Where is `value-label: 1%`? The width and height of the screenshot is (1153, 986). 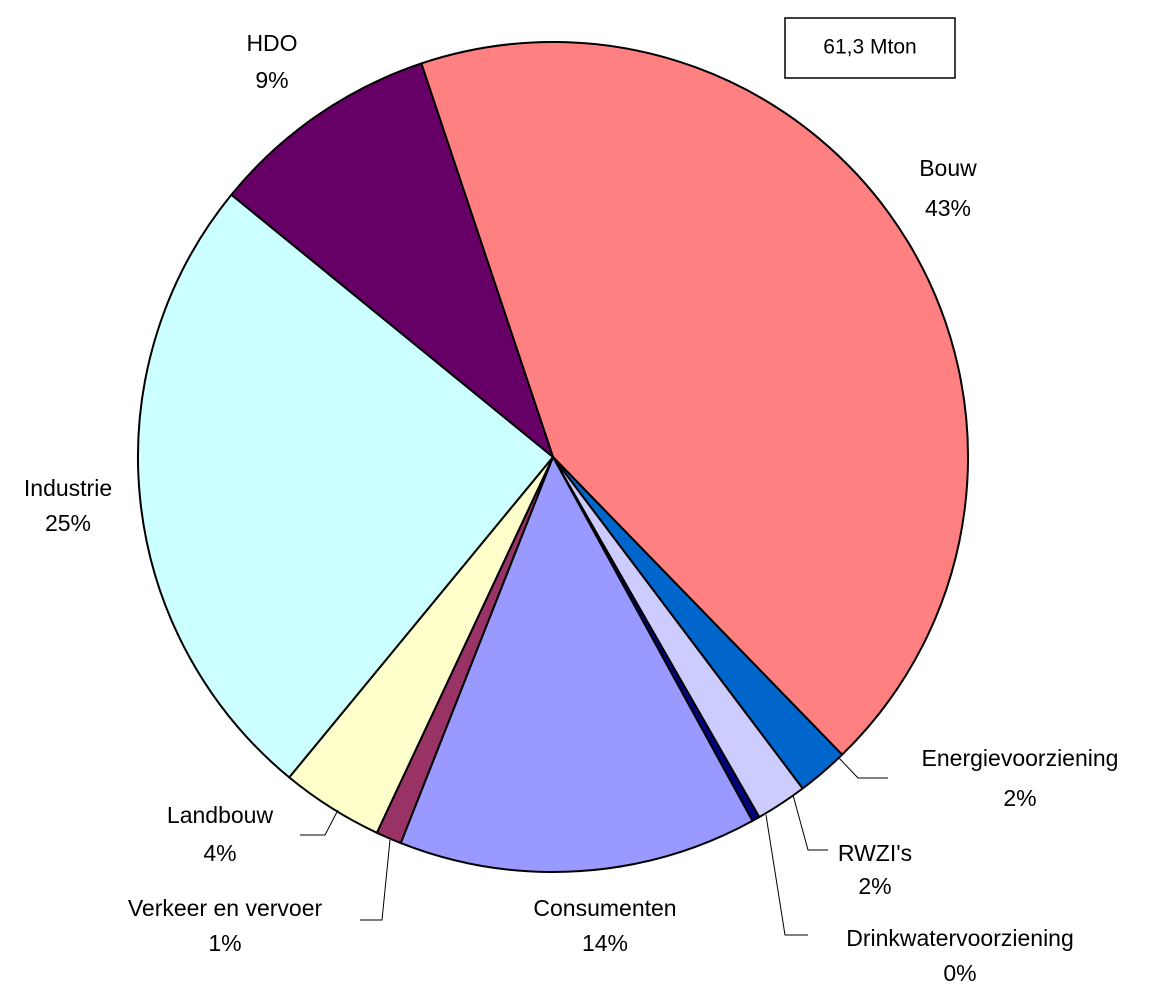
value-label: 1% is located at coordinates (224, 943).